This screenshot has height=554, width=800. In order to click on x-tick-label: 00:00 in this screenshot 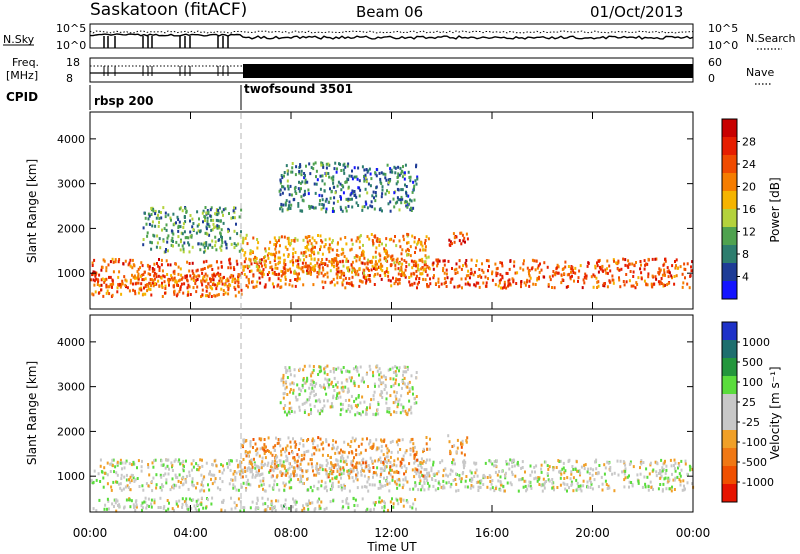, I will do `click(693, 533)`.